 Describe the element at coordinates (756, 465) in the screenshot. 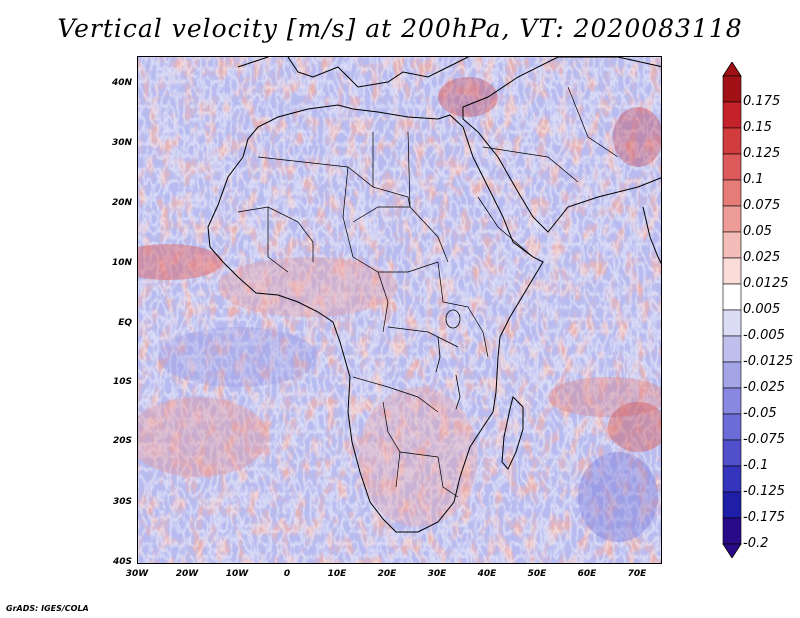

I see `colorbar-label: -0.1` at that location.